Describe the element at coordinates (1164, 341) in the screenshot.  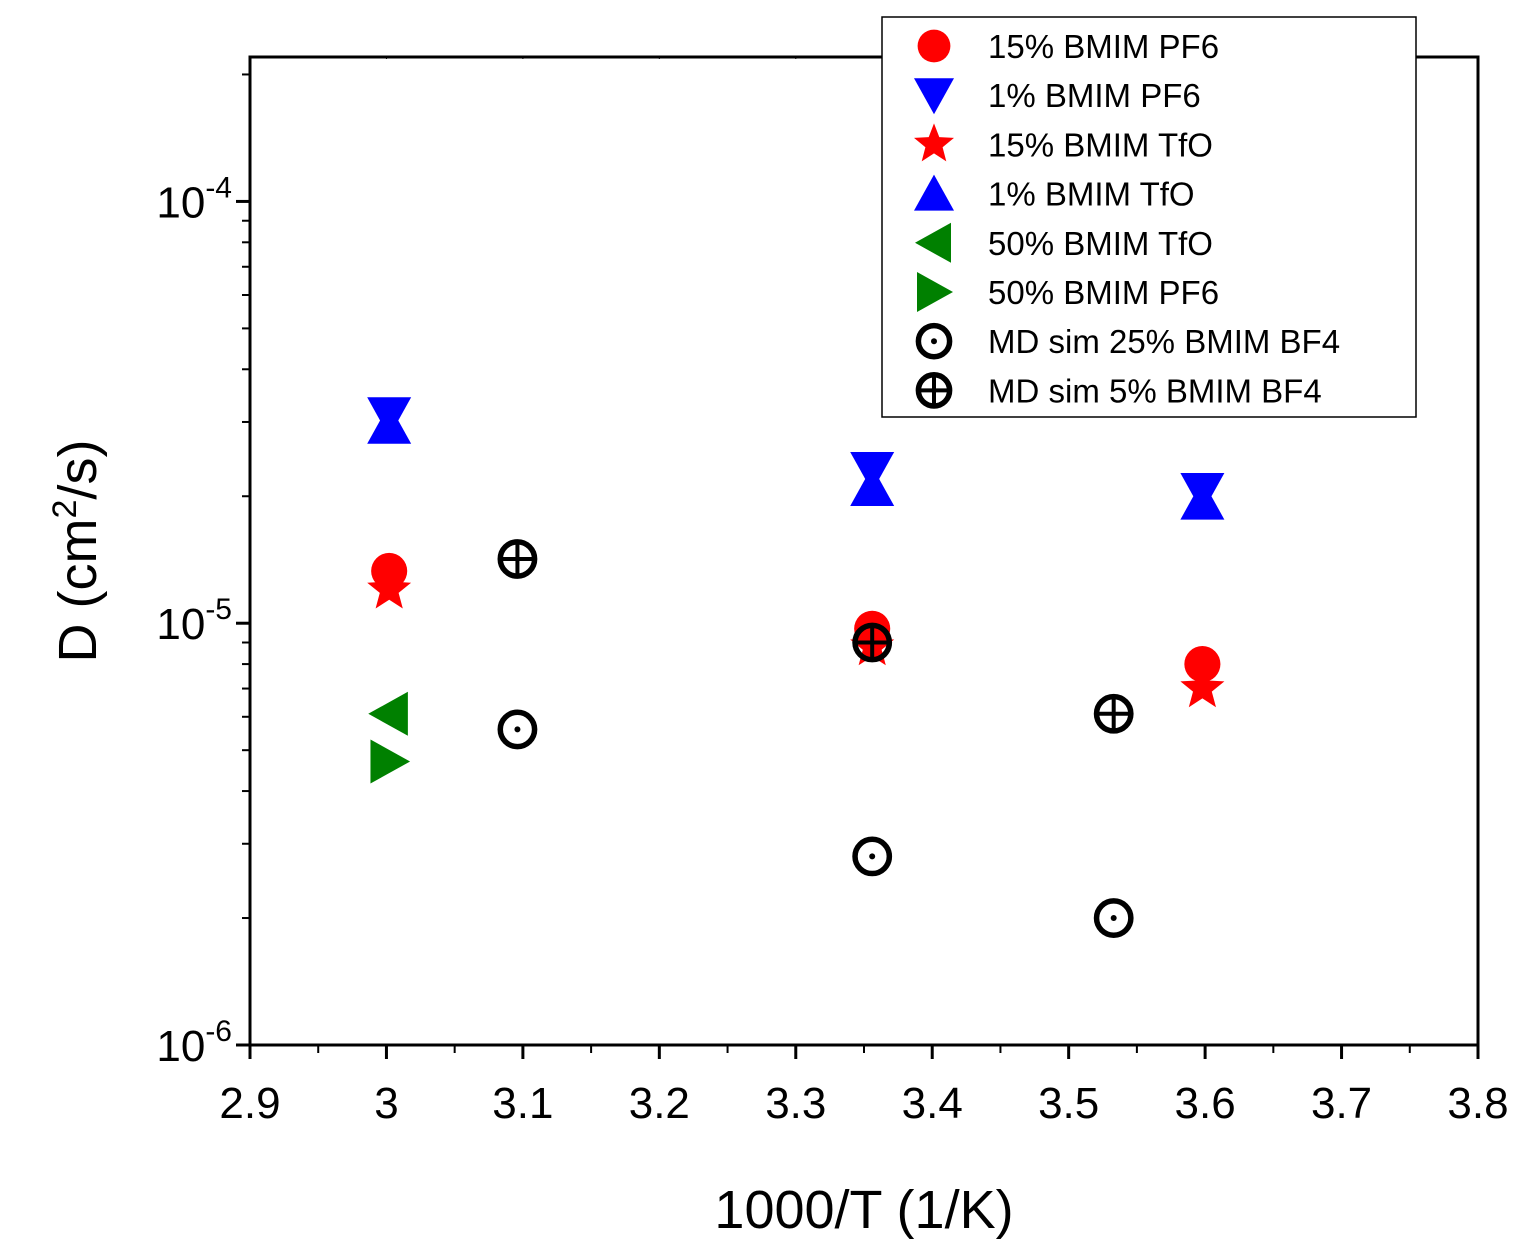
I see `legend-label: MD sim 25% BMIM BF4` at that location.